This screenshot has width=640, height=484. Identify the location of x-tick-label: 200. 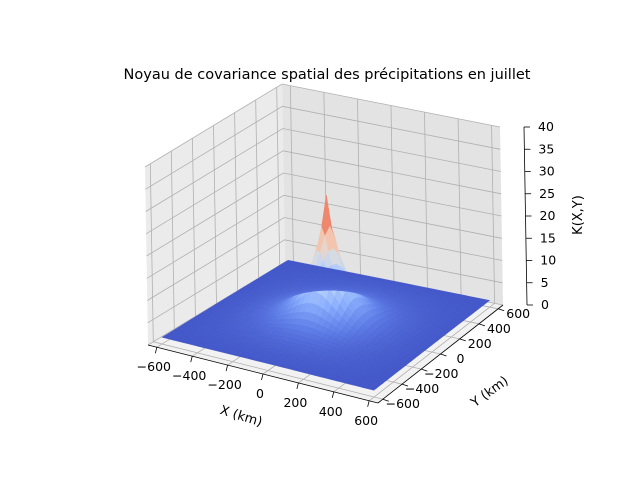
(295, 402).